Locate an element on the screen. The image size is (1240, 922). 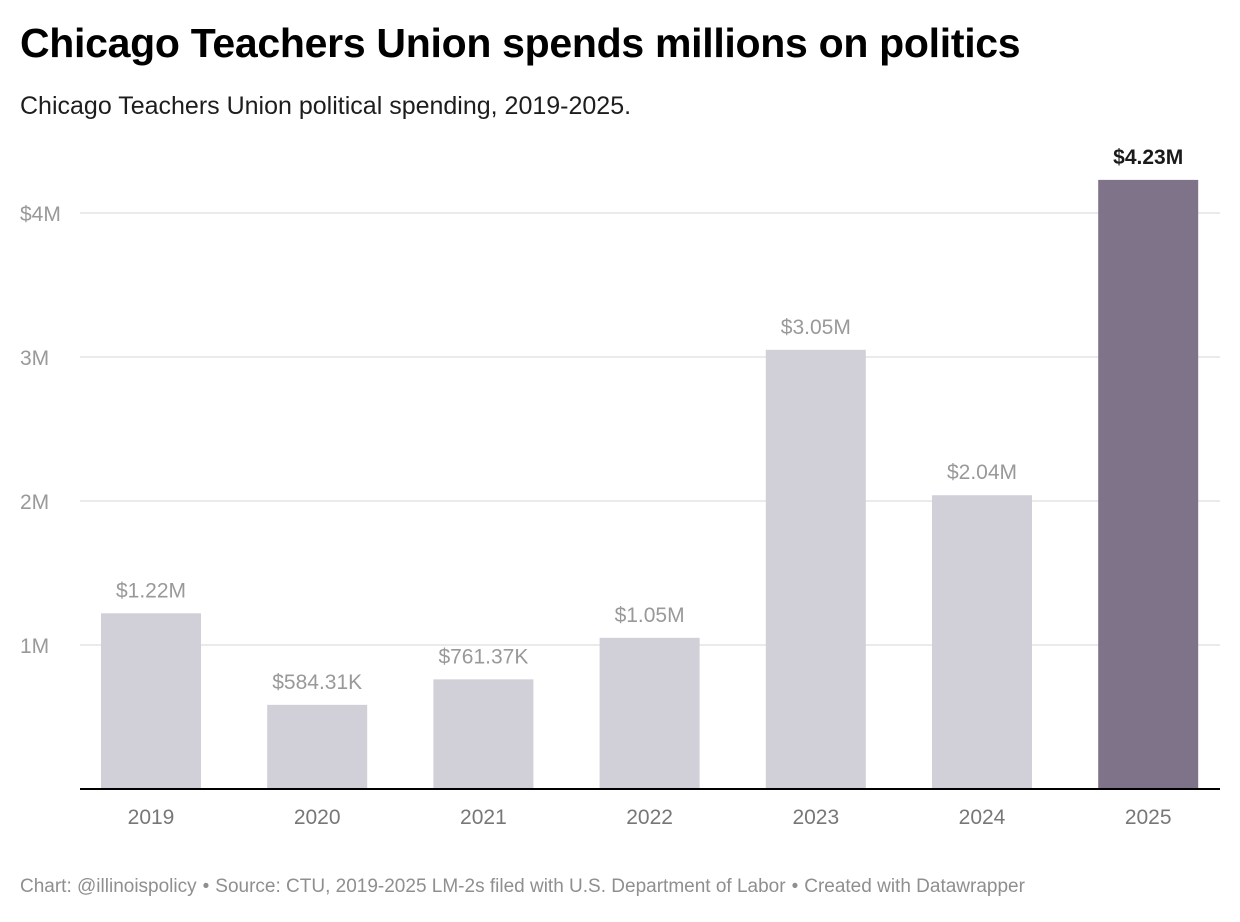
x-tick-label: 2020 is located at coordinates (317, 817).